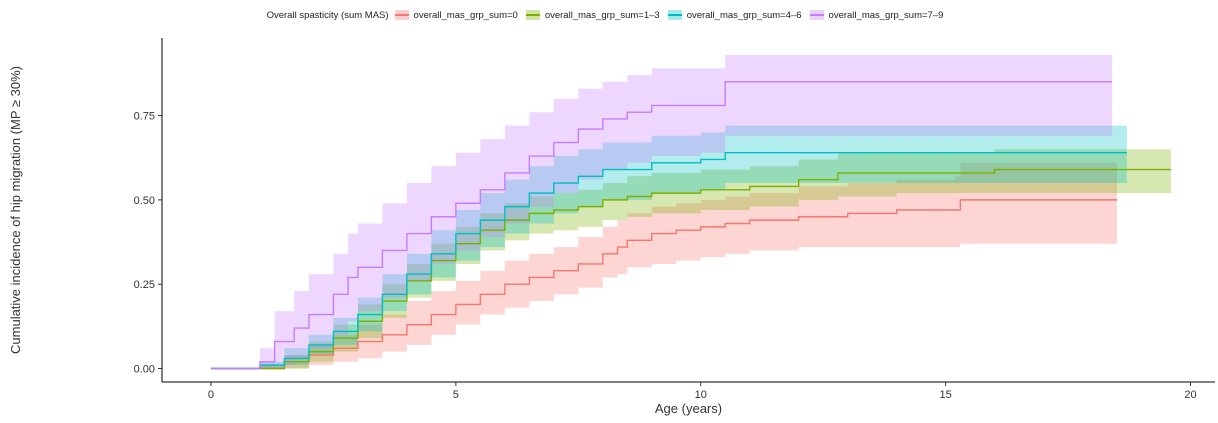  Describe the element at coordinates (456, 395) in the screenshot. I see `x-tick-label-1: 5` at that location.